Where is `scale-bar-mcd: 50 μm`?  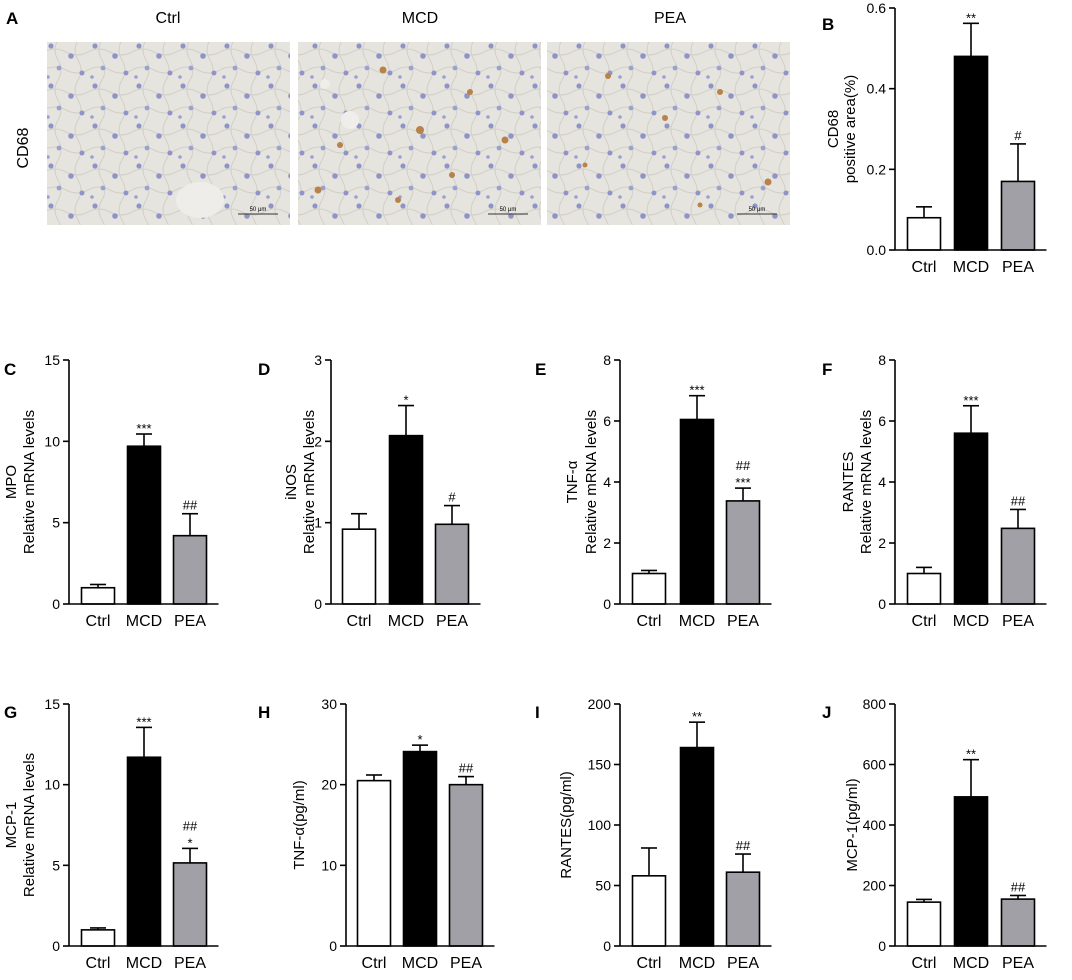
scale-bar-mcd: 50 μm is located at coordinates (508, 210).